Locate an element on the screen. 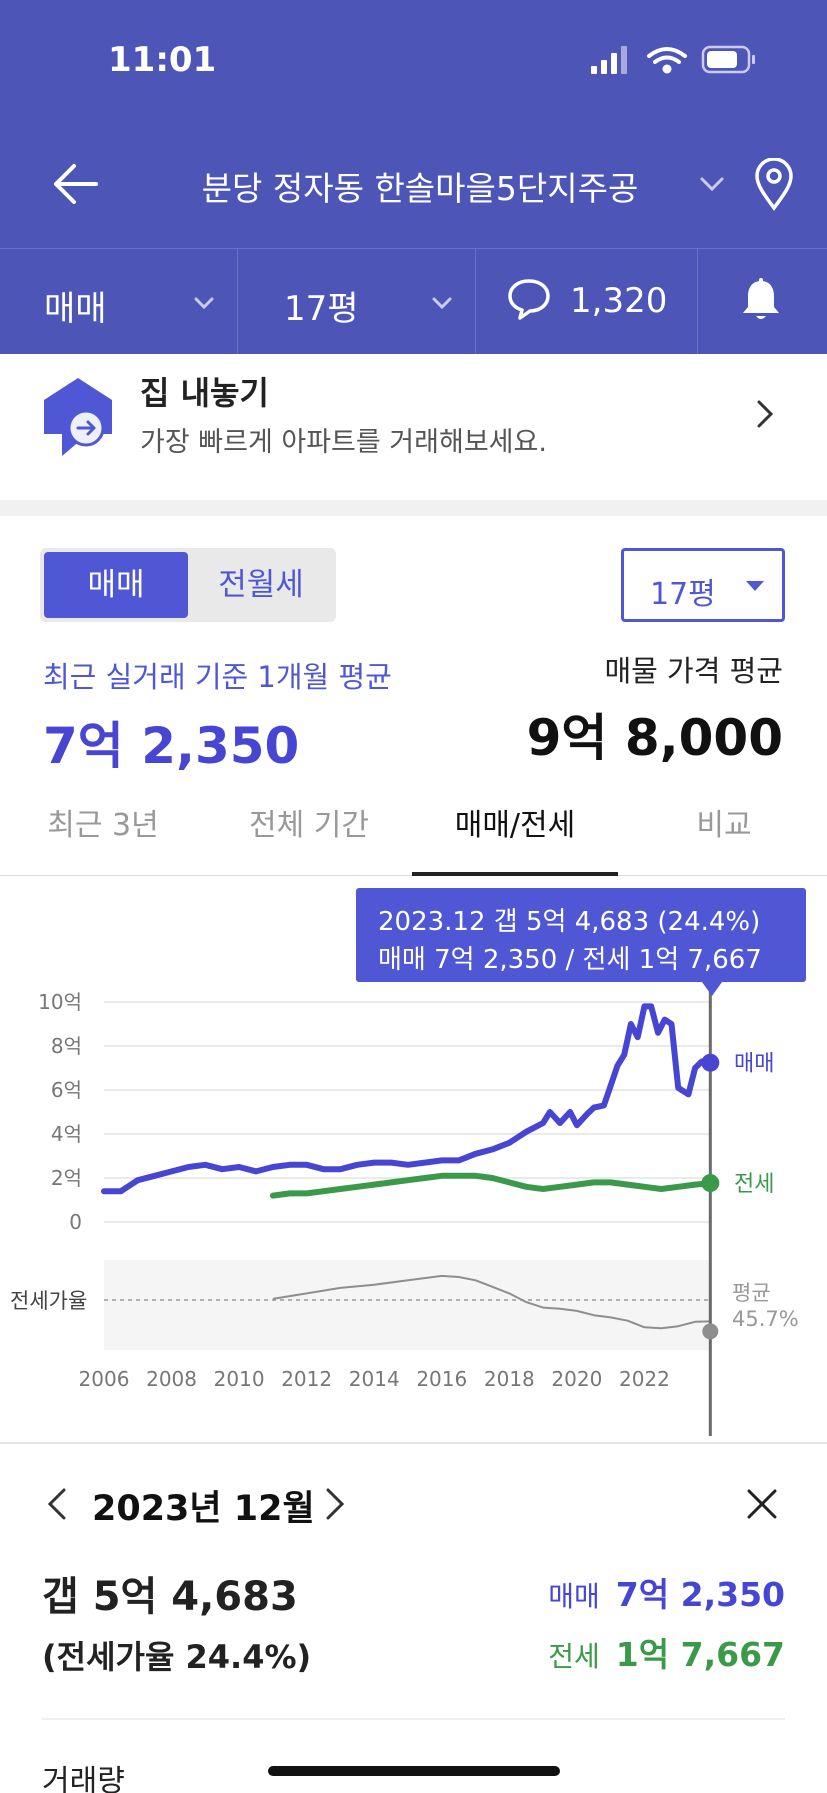  listing-avg-value: 9억 8,000 is located at coordinates (654, 738).